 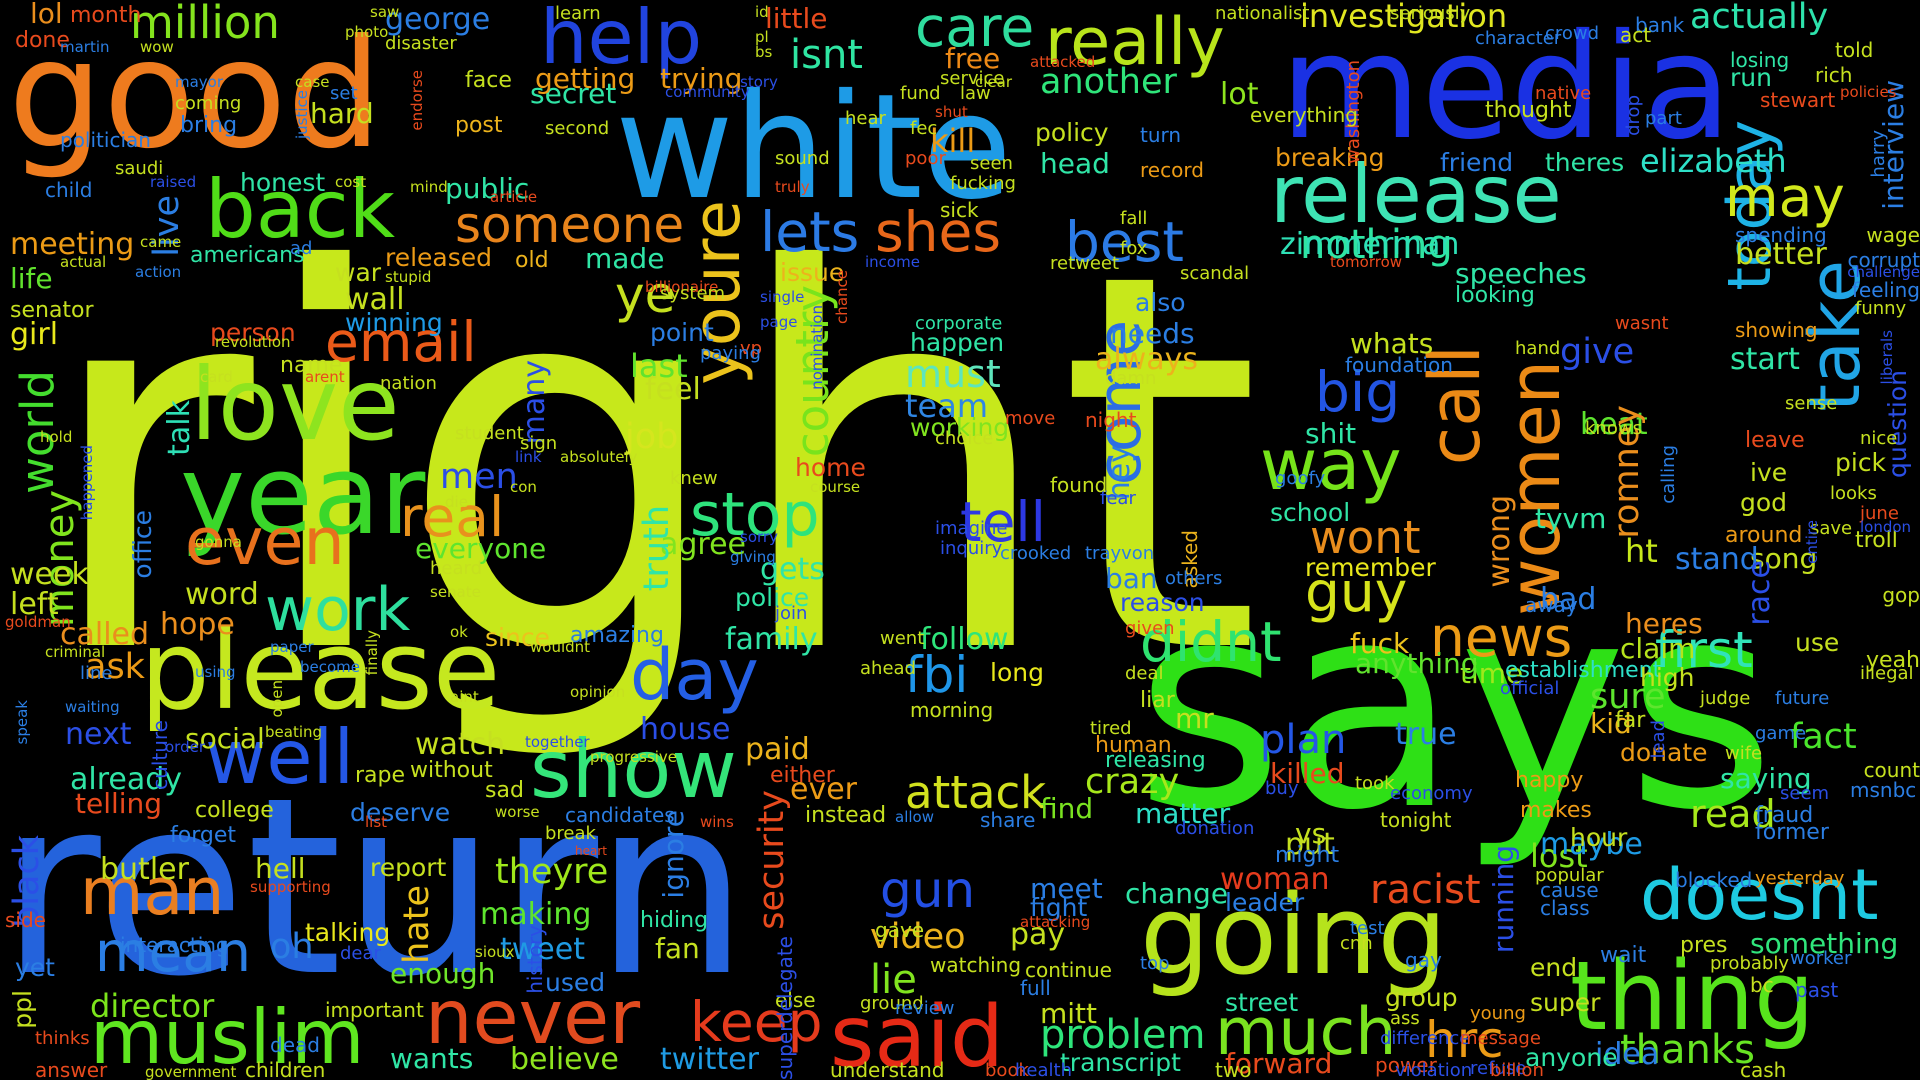 I want to click on cloud-word-pay: pay, so click(x=1038, y=934).